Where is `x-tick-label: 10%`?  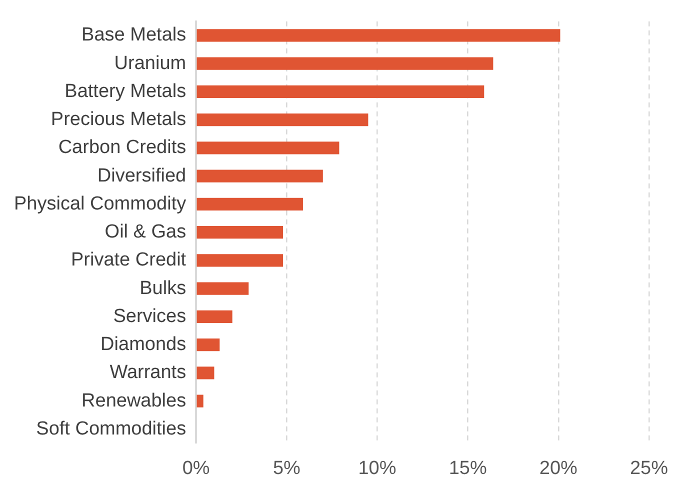 x-tick-label: 10% is located at coordinates (377, 468).